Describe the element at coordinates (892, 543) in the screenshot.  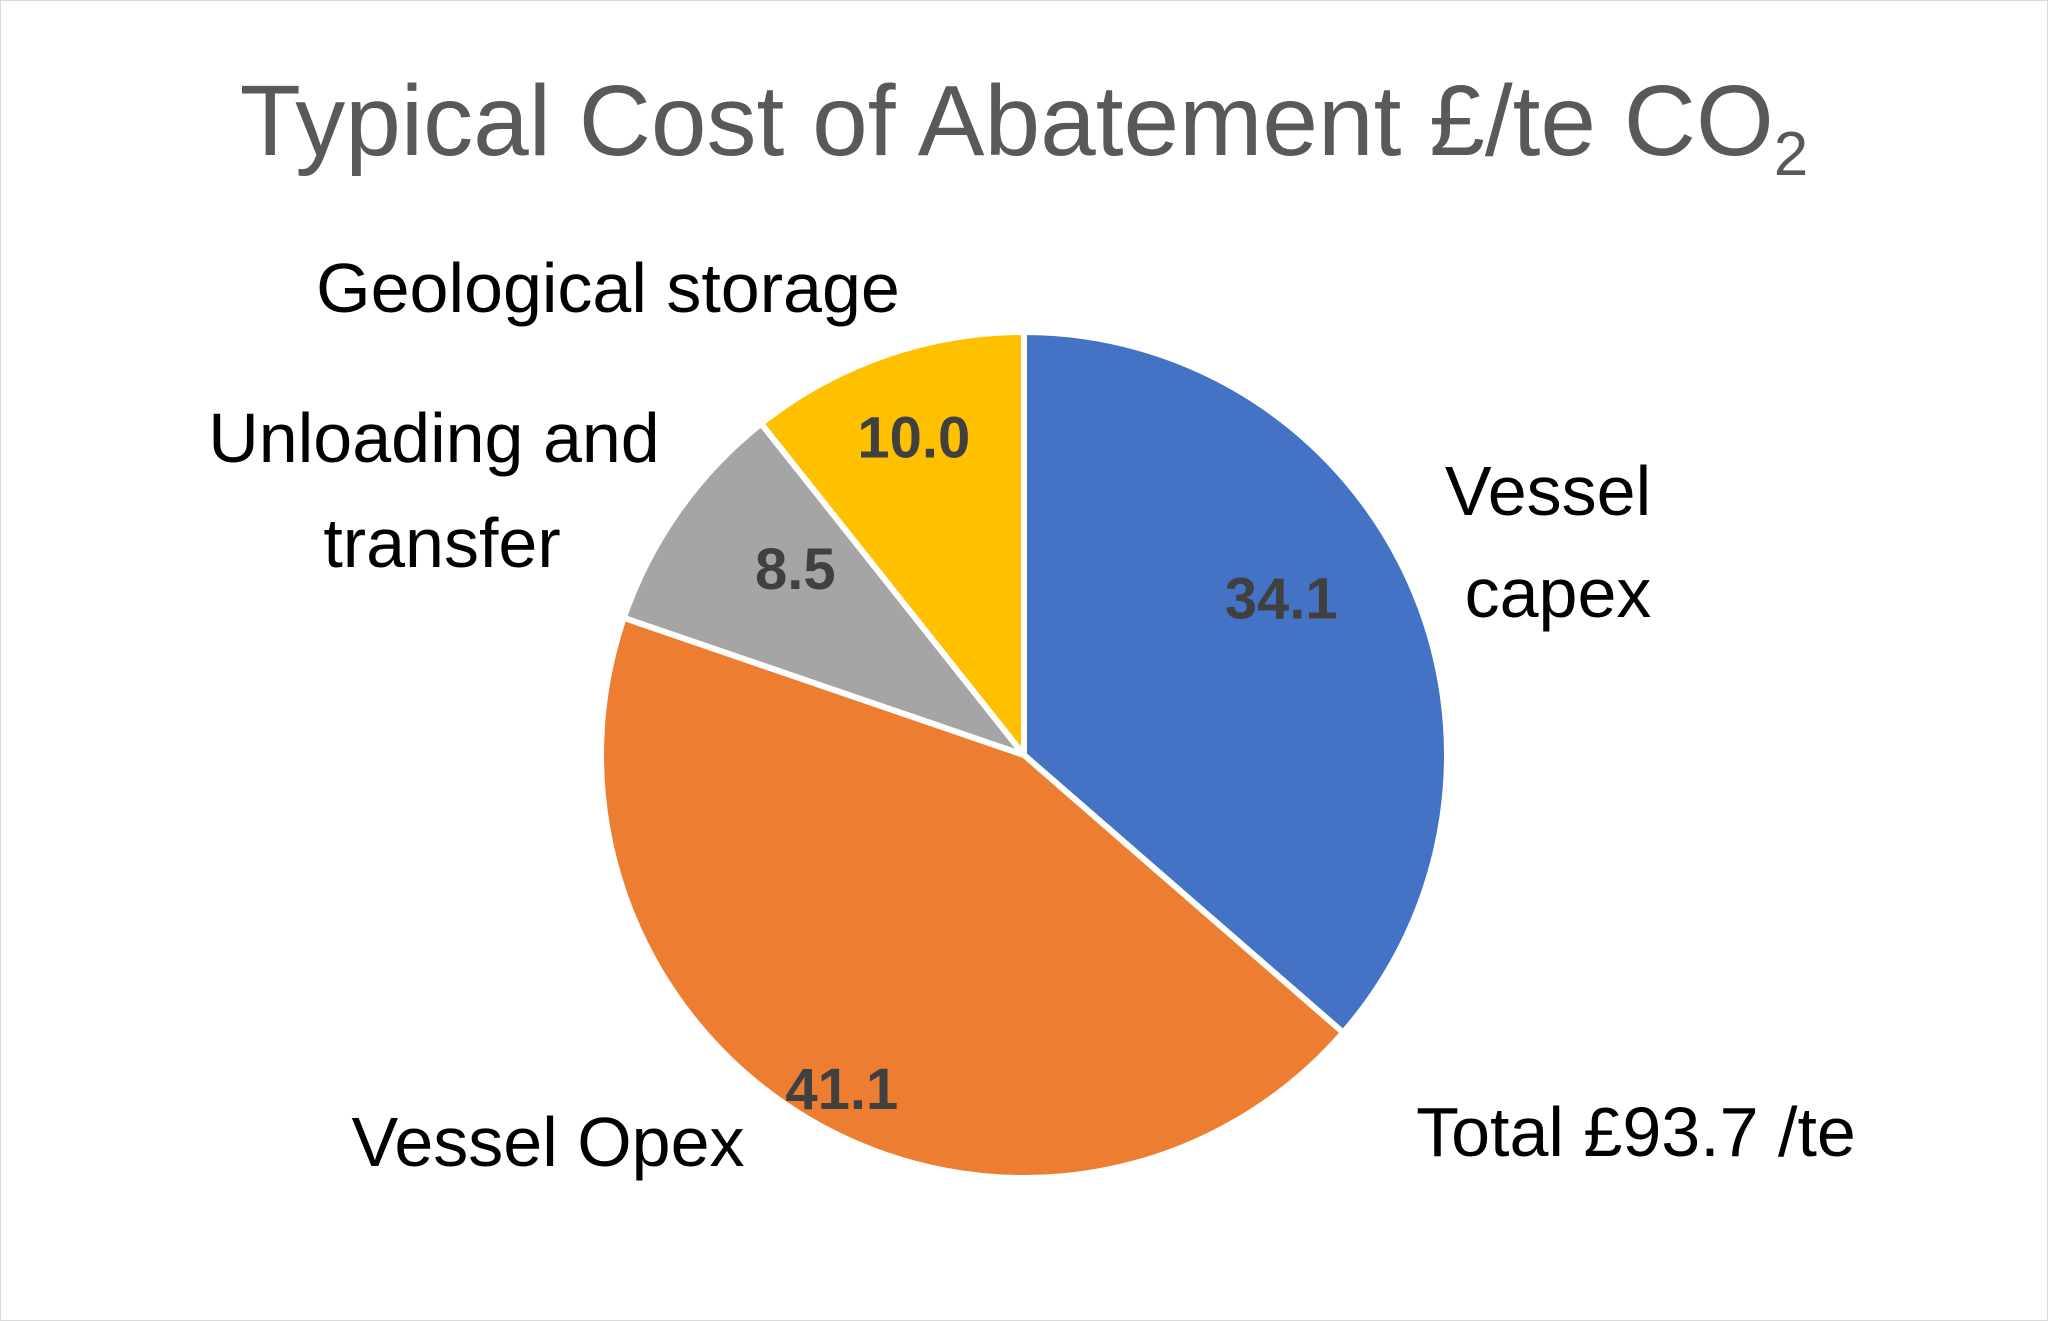
I see `slice-geological` at that location.